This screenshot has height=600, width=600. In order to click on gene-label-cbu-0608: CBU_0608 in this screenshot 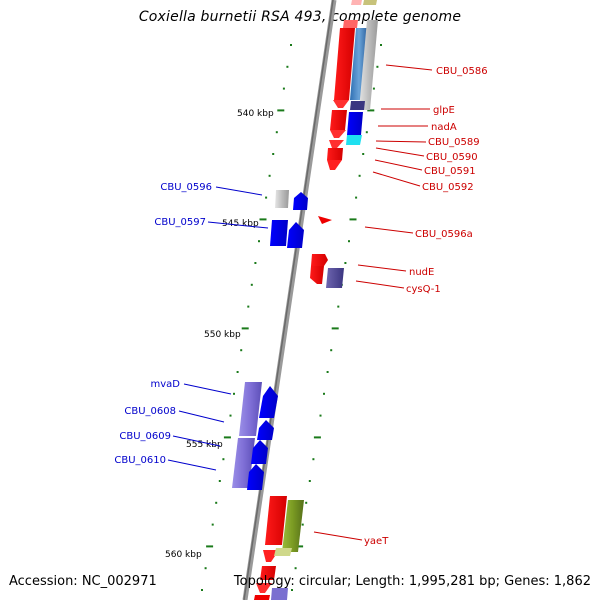, I will do `click(150, 411)`.